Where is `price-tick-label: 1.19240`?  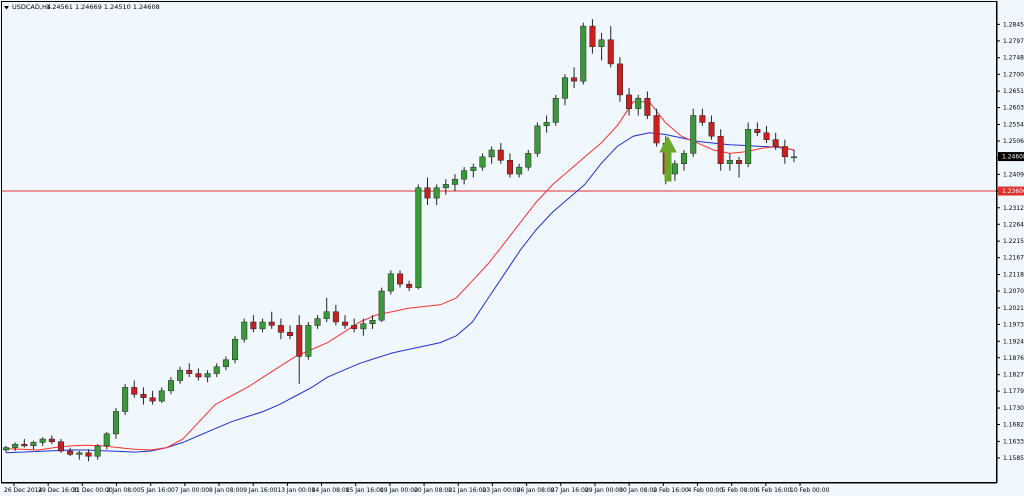
price-tick-label: 1.19240 is located at coordinates (1013, 341).